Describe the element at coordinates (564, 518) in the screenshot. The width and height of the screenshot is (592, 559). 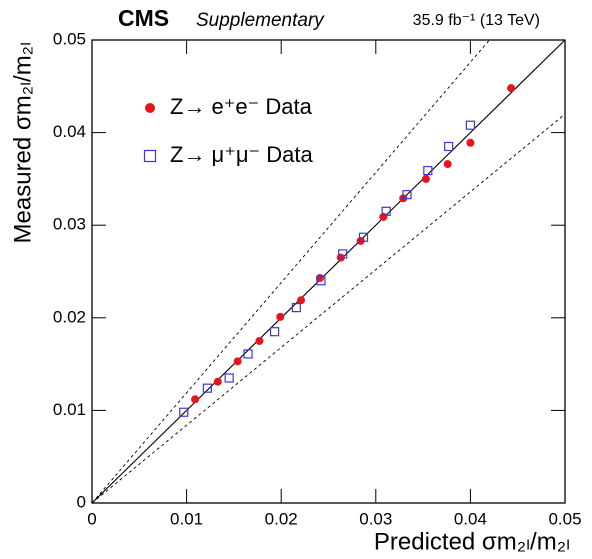
I see `x-tick-label: 0.05` at that location.